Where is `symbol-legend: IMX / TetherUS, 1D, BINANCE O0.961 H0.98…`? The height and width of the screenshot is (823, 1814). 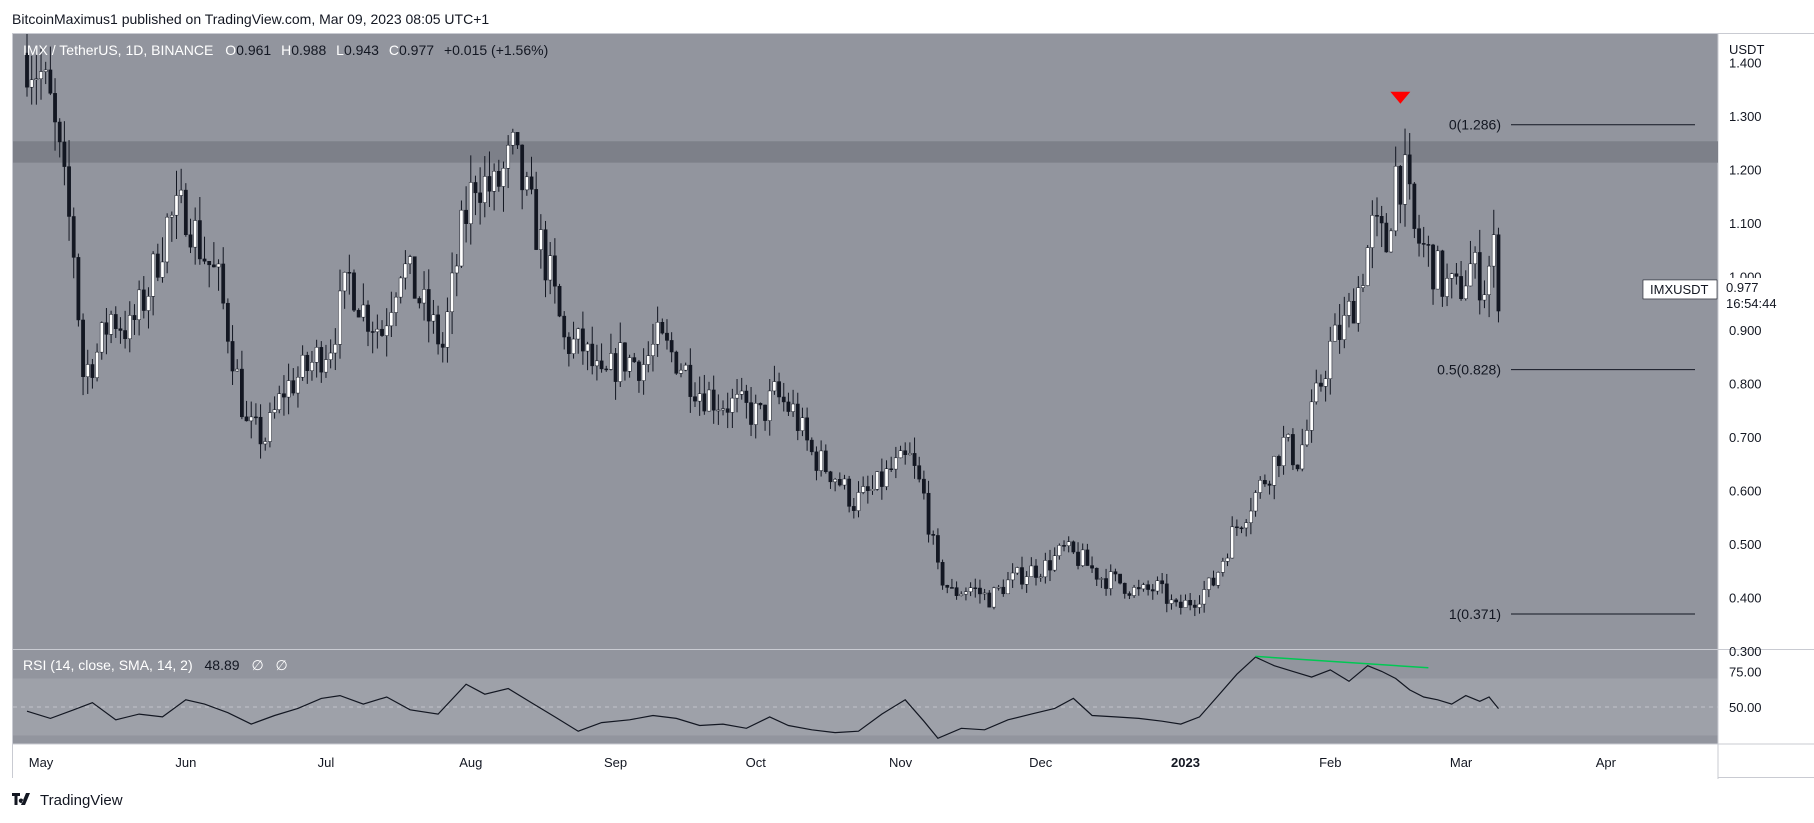
symbol-legend: IMX / TetherUS, 1D, BINANCE O0.961 H0.98… is located at coordinates (285, 50).